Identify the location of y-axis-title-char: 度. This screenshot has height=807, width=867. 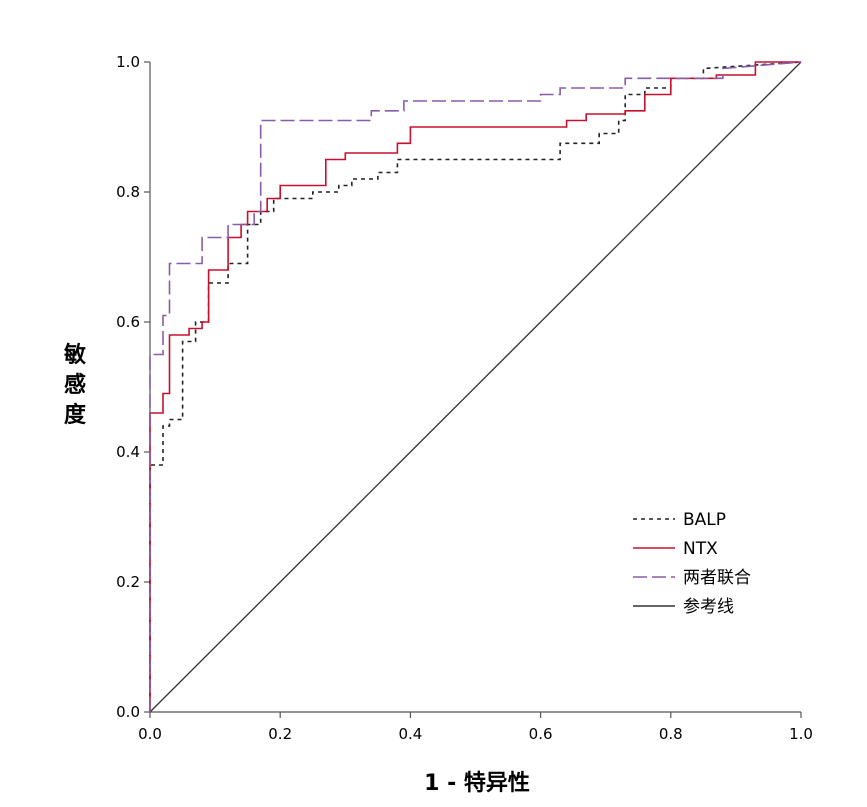
(75, 415).